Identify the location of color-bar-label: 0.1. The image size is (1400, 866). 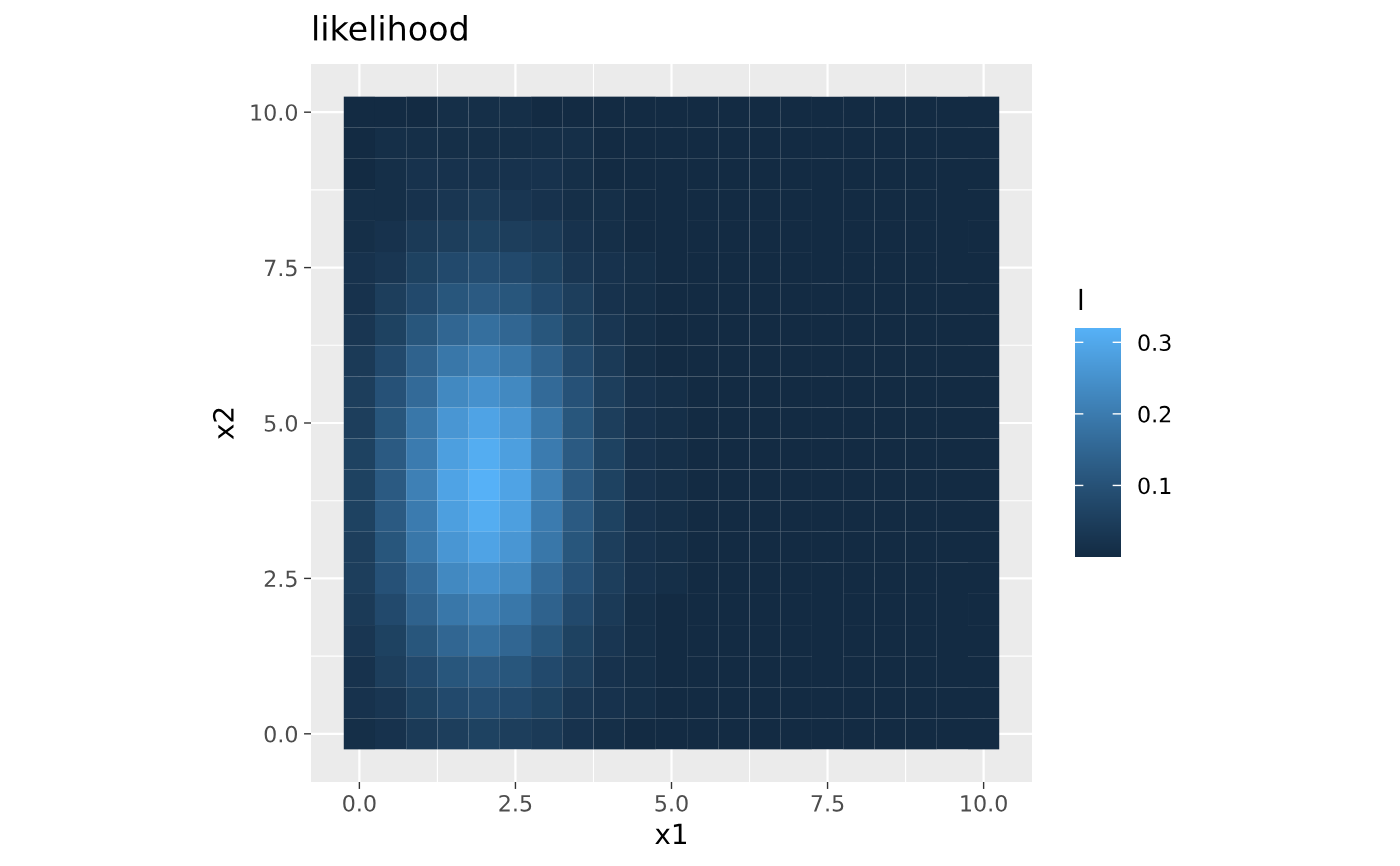
(1154, 486).